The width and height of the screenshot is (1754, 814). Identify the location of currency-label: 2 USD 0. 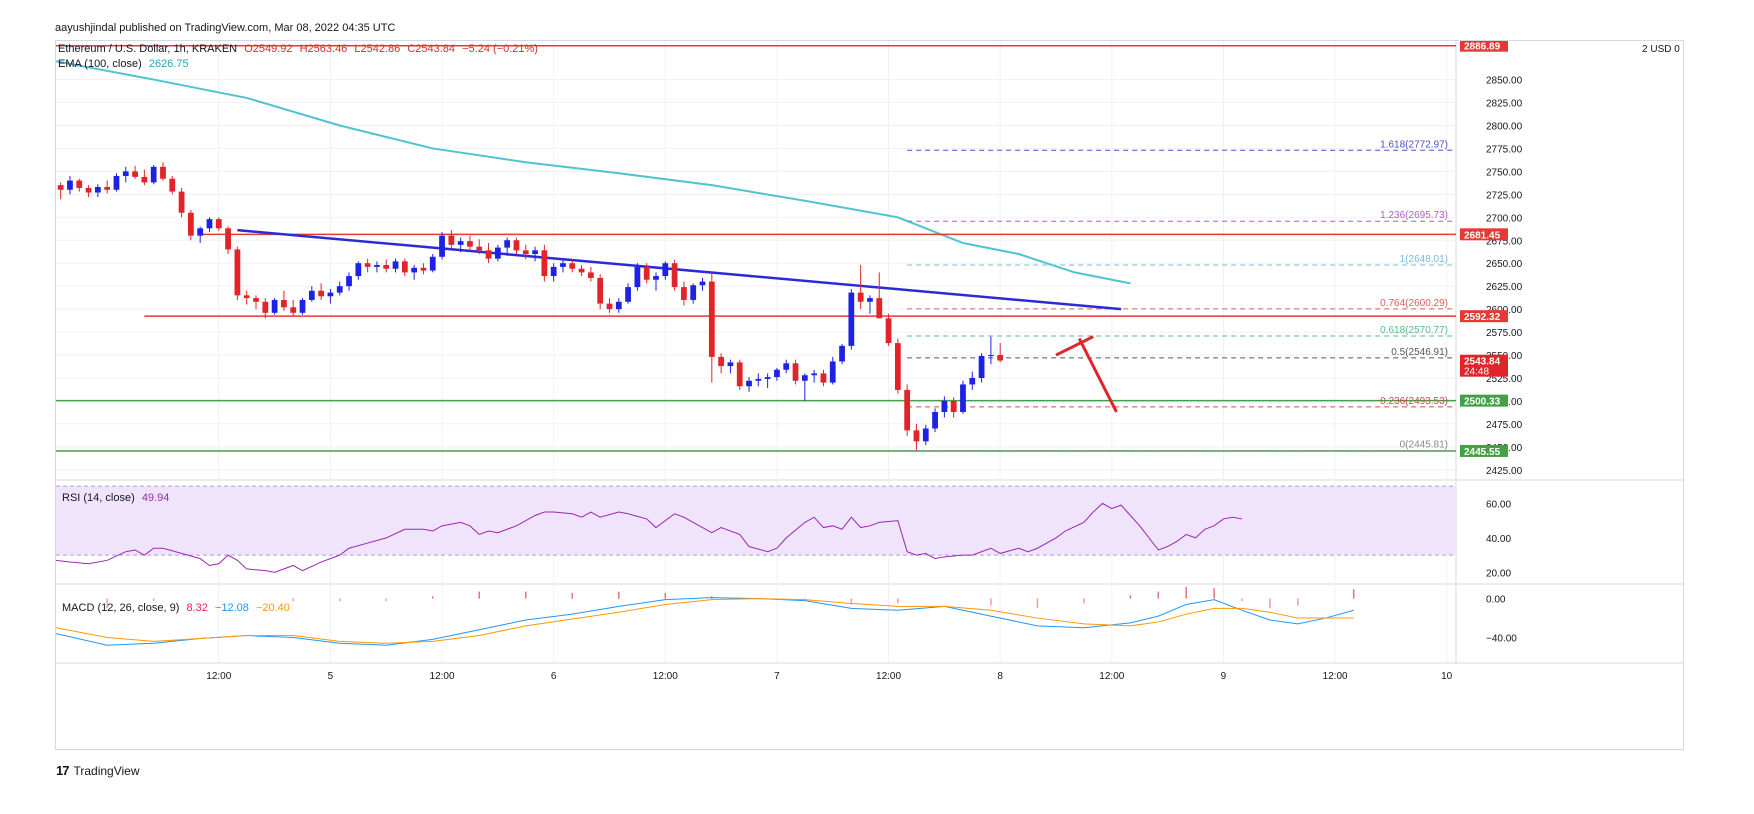
(1661, 49).